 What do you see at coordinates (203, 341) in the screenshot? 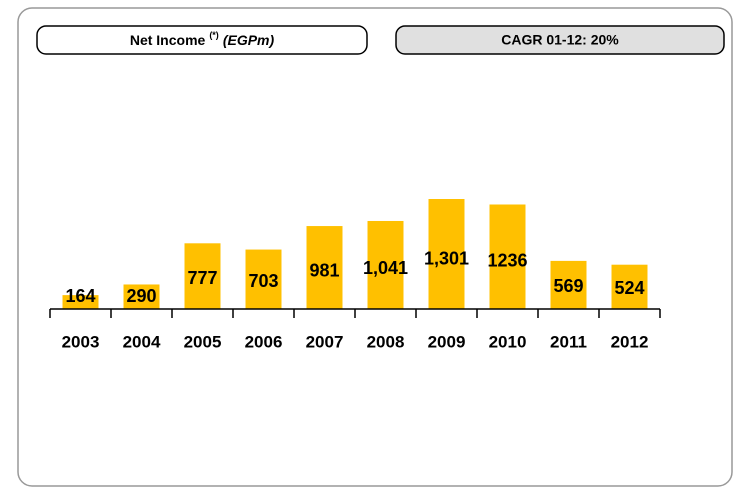
I see `x-tick-label: 2005` at bounding box center [203, 341].